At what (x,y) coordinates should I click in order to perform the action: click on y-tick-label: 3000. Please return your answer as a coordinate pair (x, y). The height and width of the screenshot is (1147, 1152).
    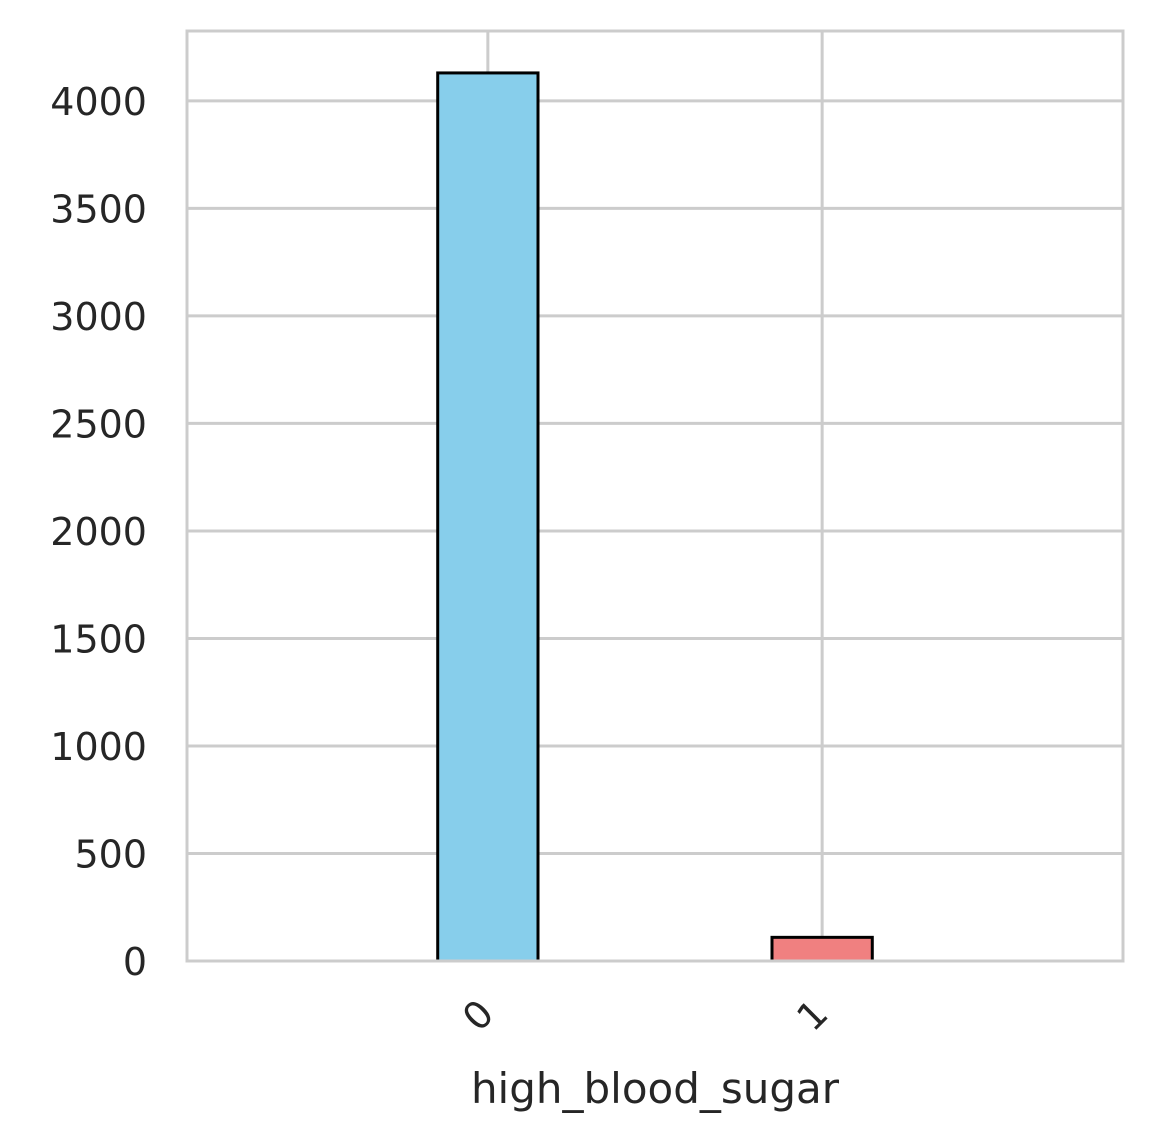
    Looking at the image, I should click on (98, 317).